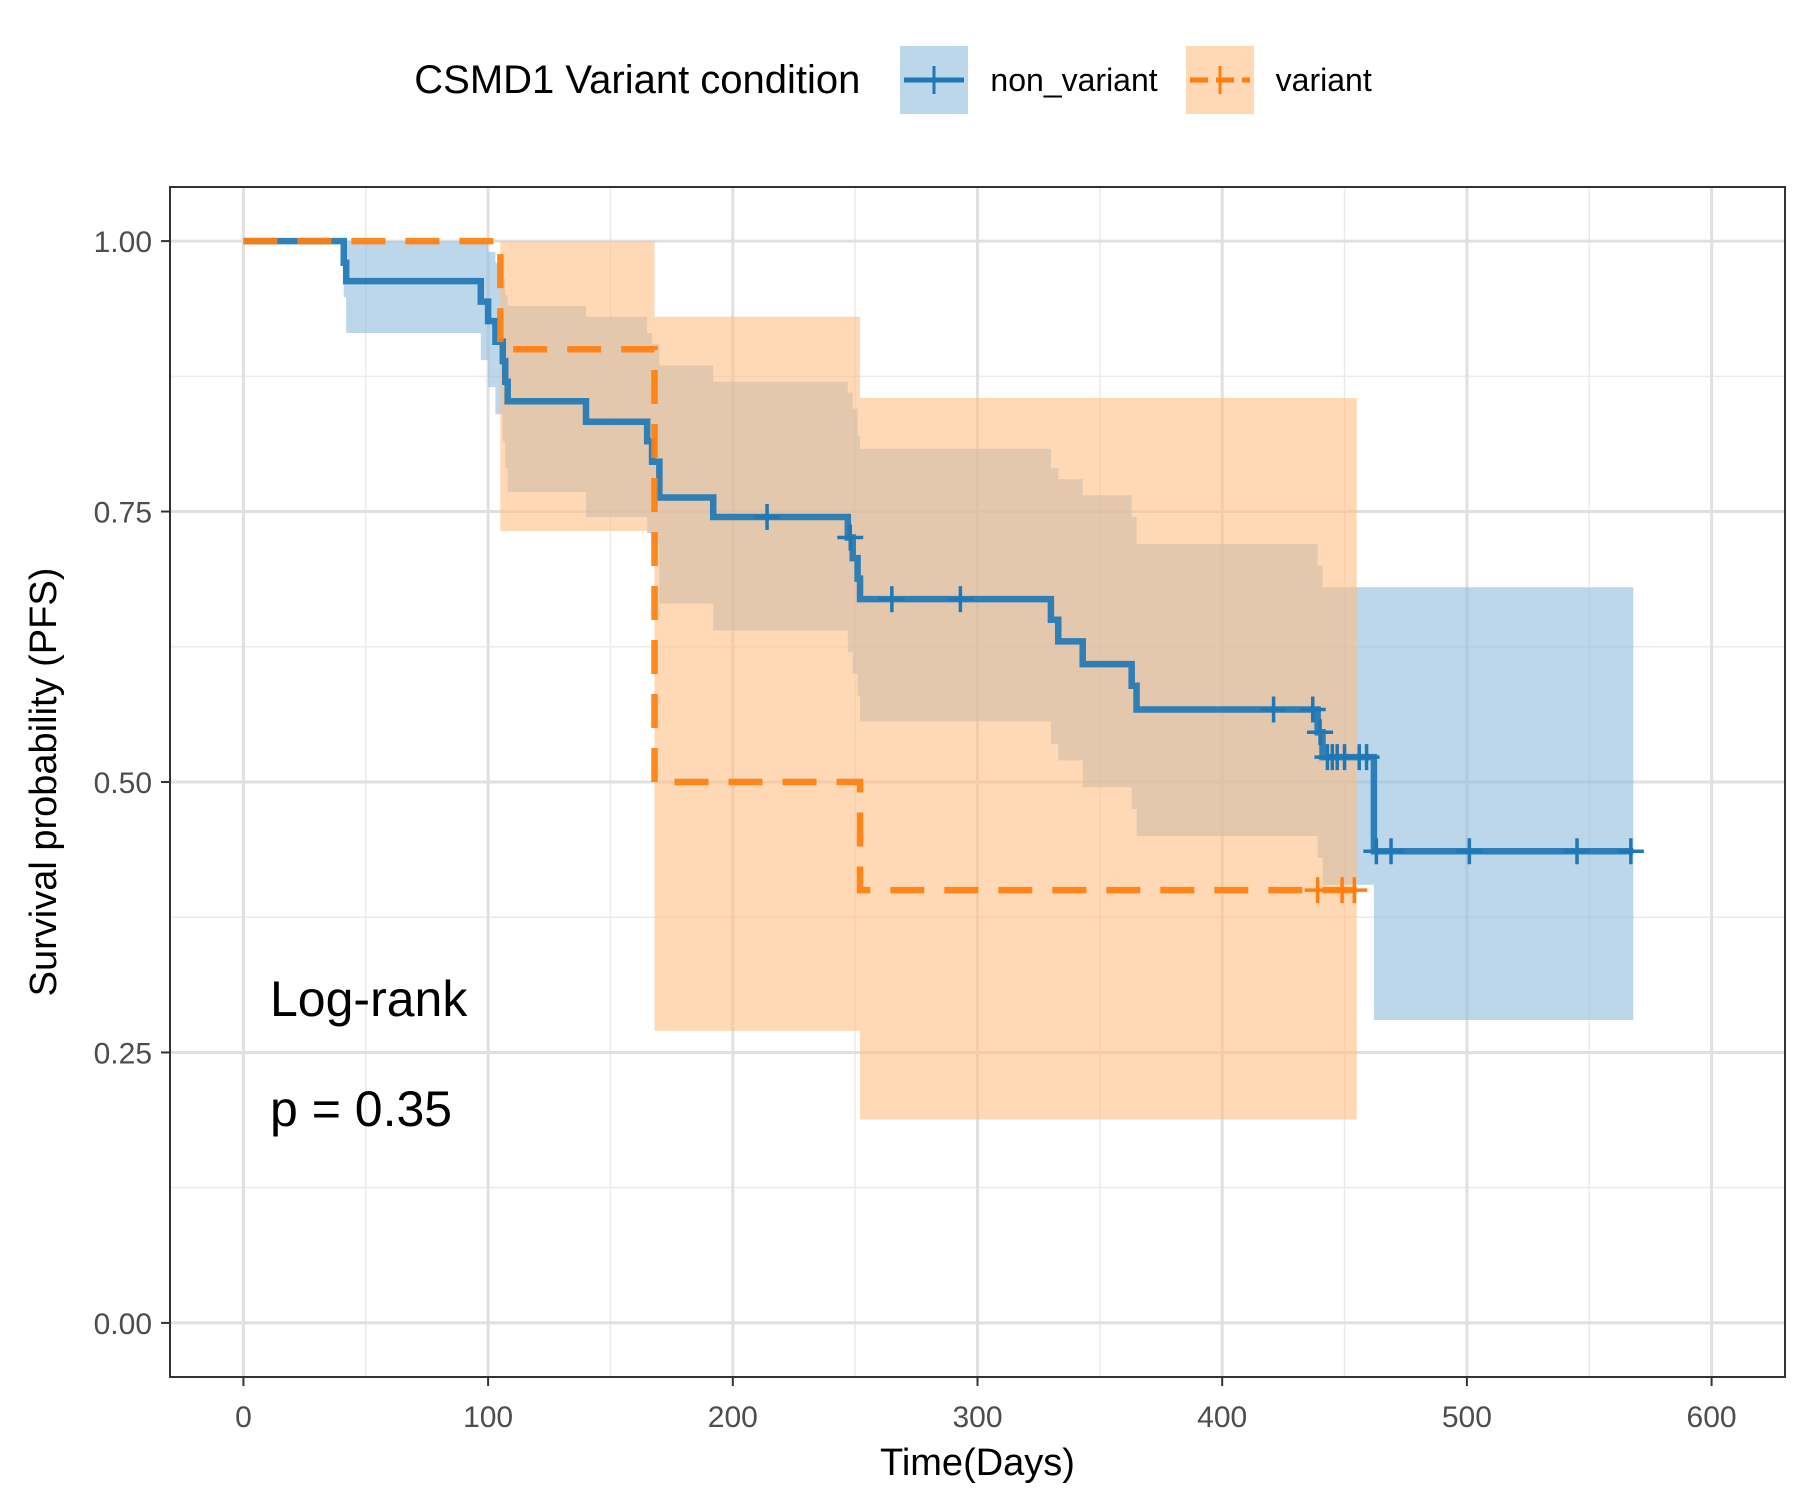 This screenshot has height=1500, width=1800. I want to click on legend-item-non-variant: non_variant, so click(1029, 80).